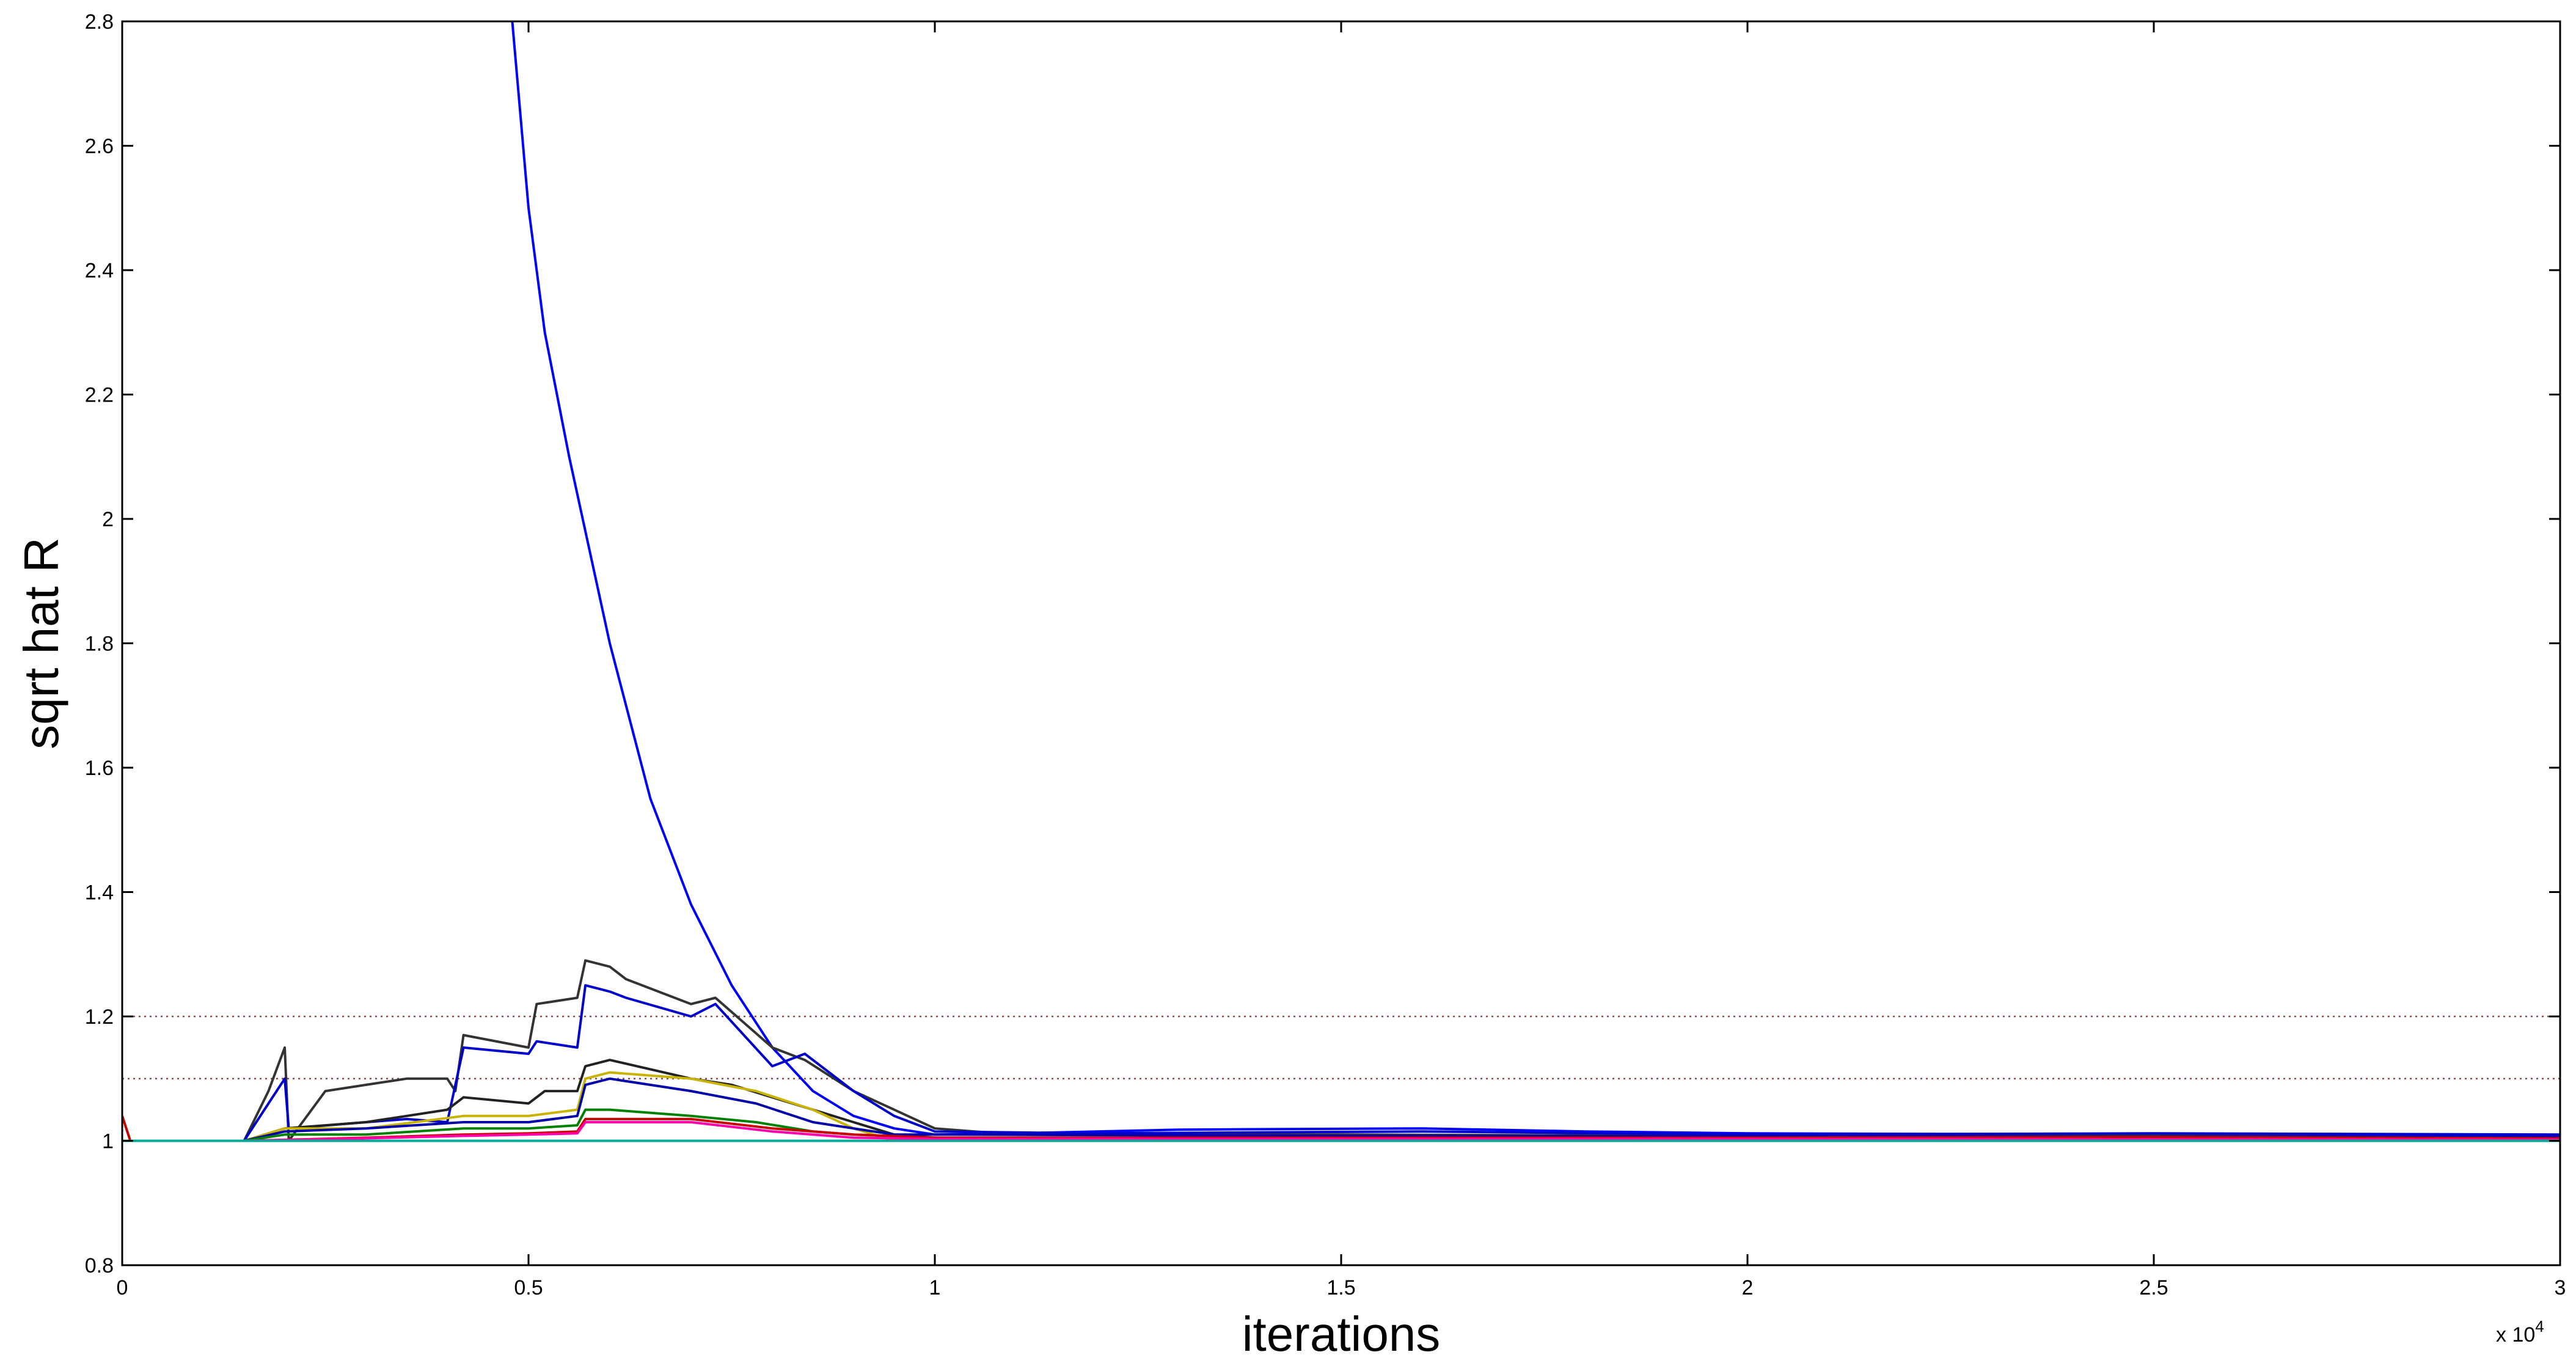  I want to click on y-tick-label: 2, so click(108, 519).